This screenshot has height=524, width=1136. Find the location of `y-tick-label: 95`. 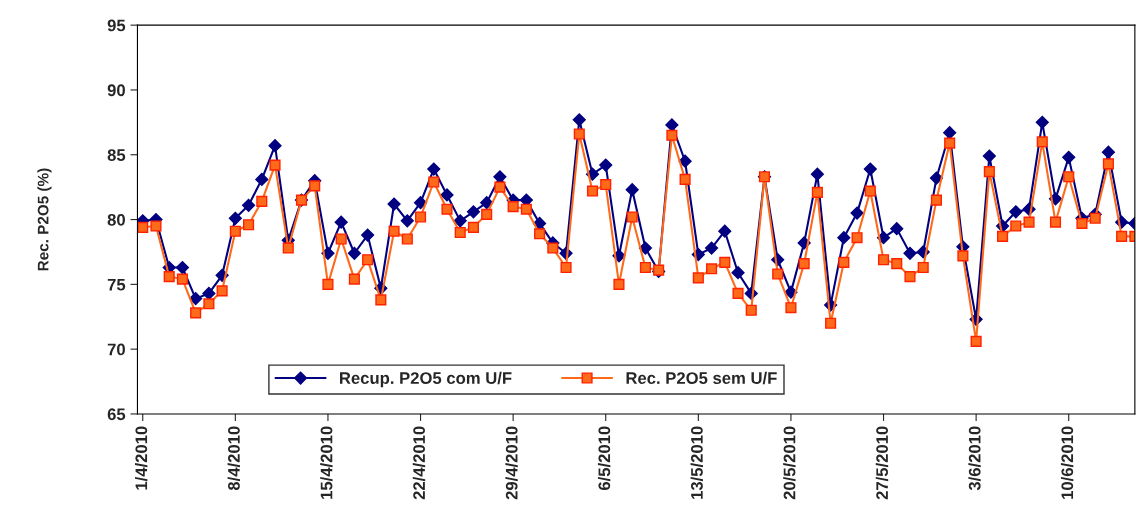

y-tick-label: 95 is located at coordinates (116, 25).